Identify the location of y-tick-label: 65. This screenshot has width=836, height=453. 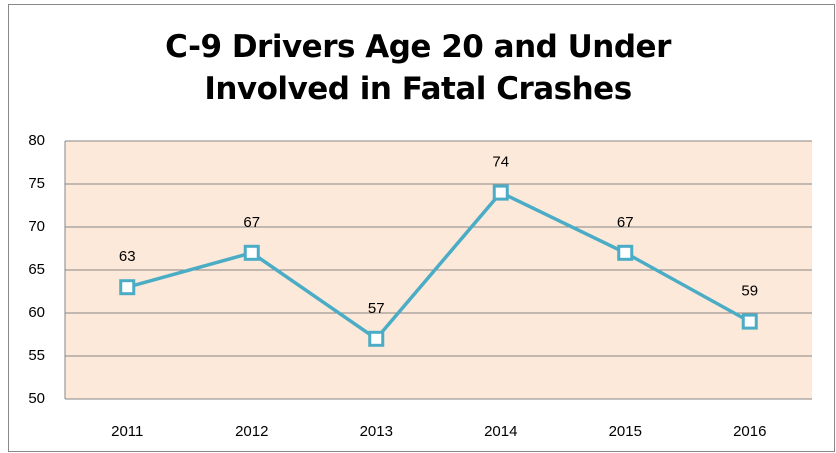
(36, 269).